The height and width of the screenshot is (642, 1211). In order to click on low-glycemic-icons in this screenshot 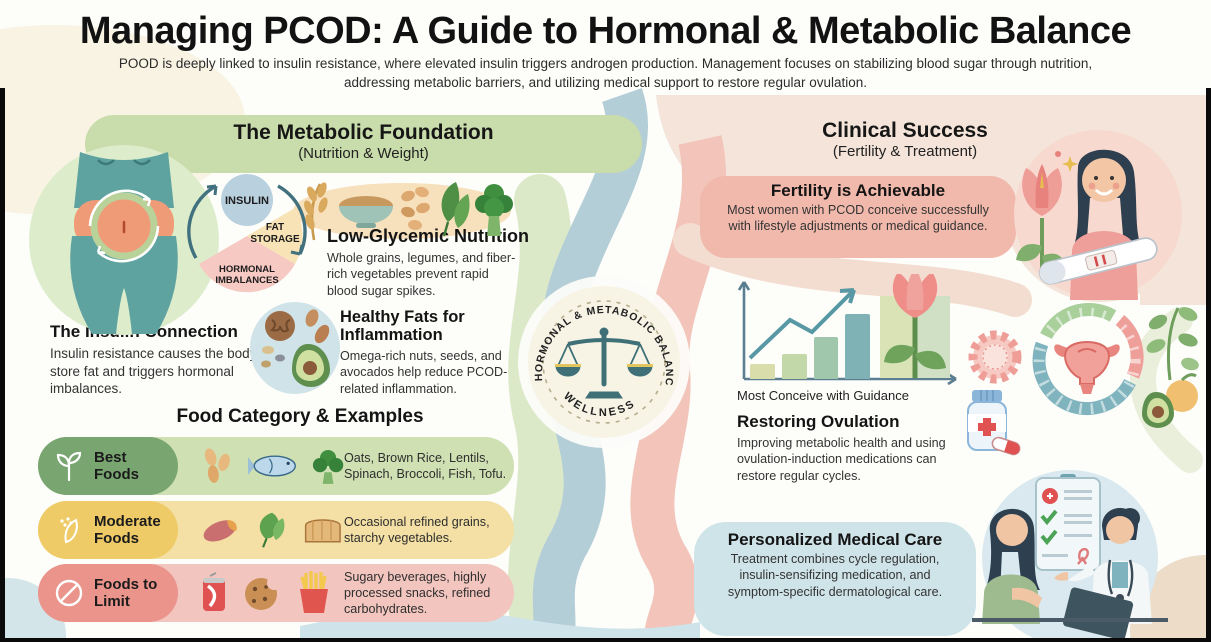, I will do `click(411, 210)`.